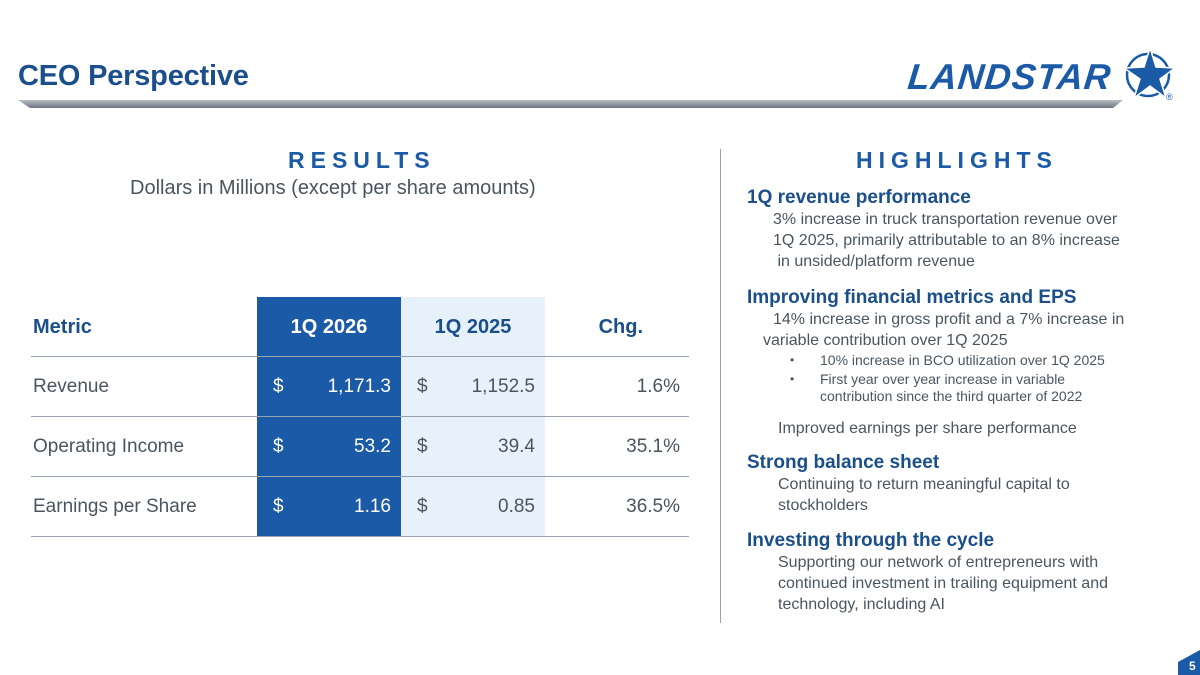  I want to click on page-title: CEO Perspective, so click(133, 76).